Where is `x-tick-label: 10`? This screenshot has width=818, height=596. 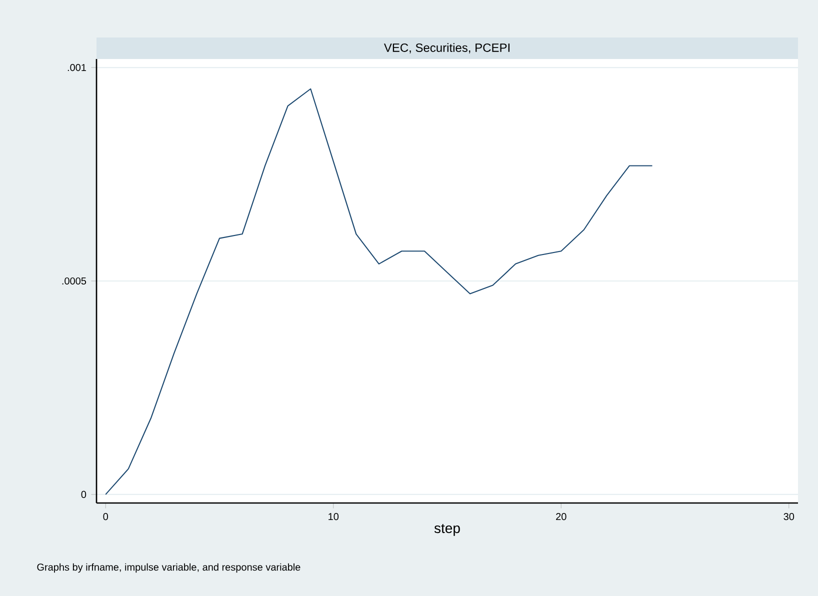 x-tick-label: 10 is located at coordinates (333, 516).